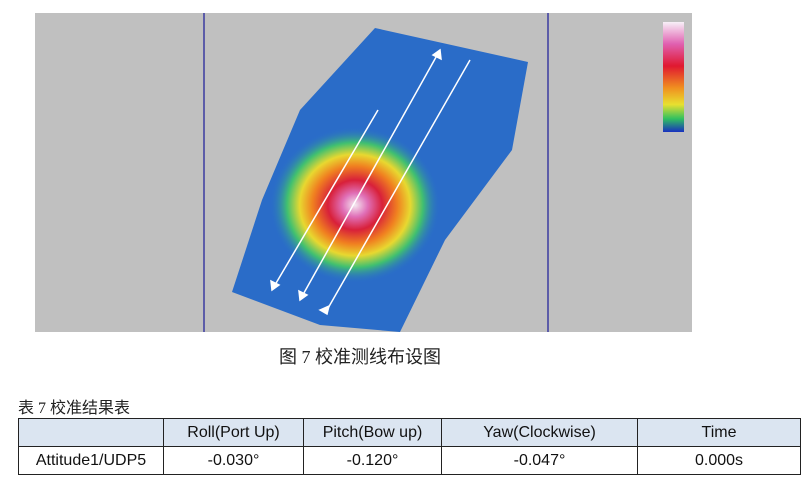 The width and height of the screenshot is (810, 496). Describe the element at coordinates (360, 357) in the screenshot. I see `figure-caption: 图 7 校准测线布设图` at that location.